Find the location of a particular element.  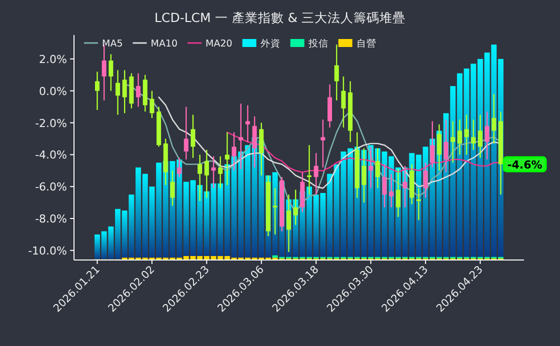

legend-label: 投信 is located at coordinates (317, 44).